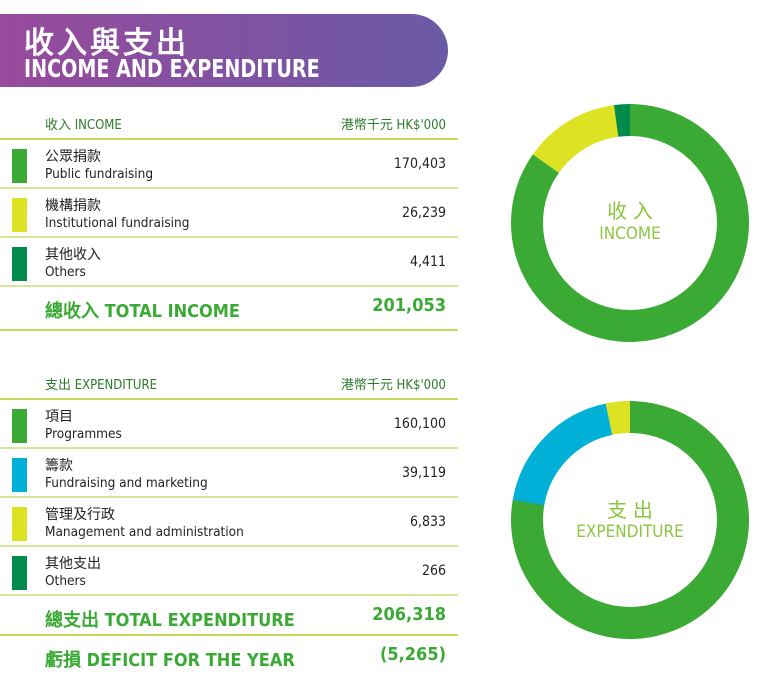 The image size is (759, 683). Describe the element at coordinates (83, 125) in the screenshot. I see `income-header-label: 收入 INCOME` at that location.